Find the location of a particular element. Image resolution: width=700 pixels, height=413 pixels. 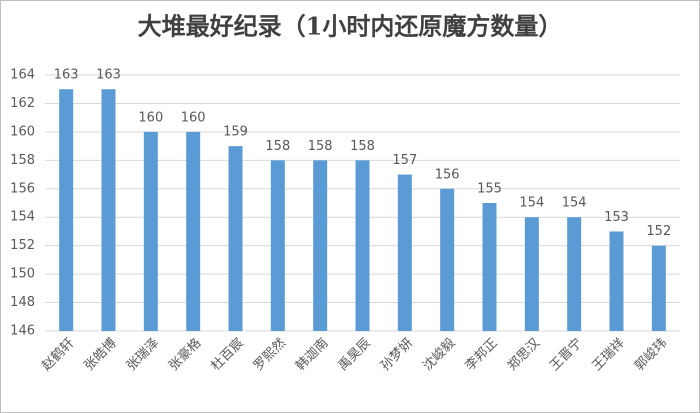

y-tick-label: 158 is located at coordinates (22, 160).